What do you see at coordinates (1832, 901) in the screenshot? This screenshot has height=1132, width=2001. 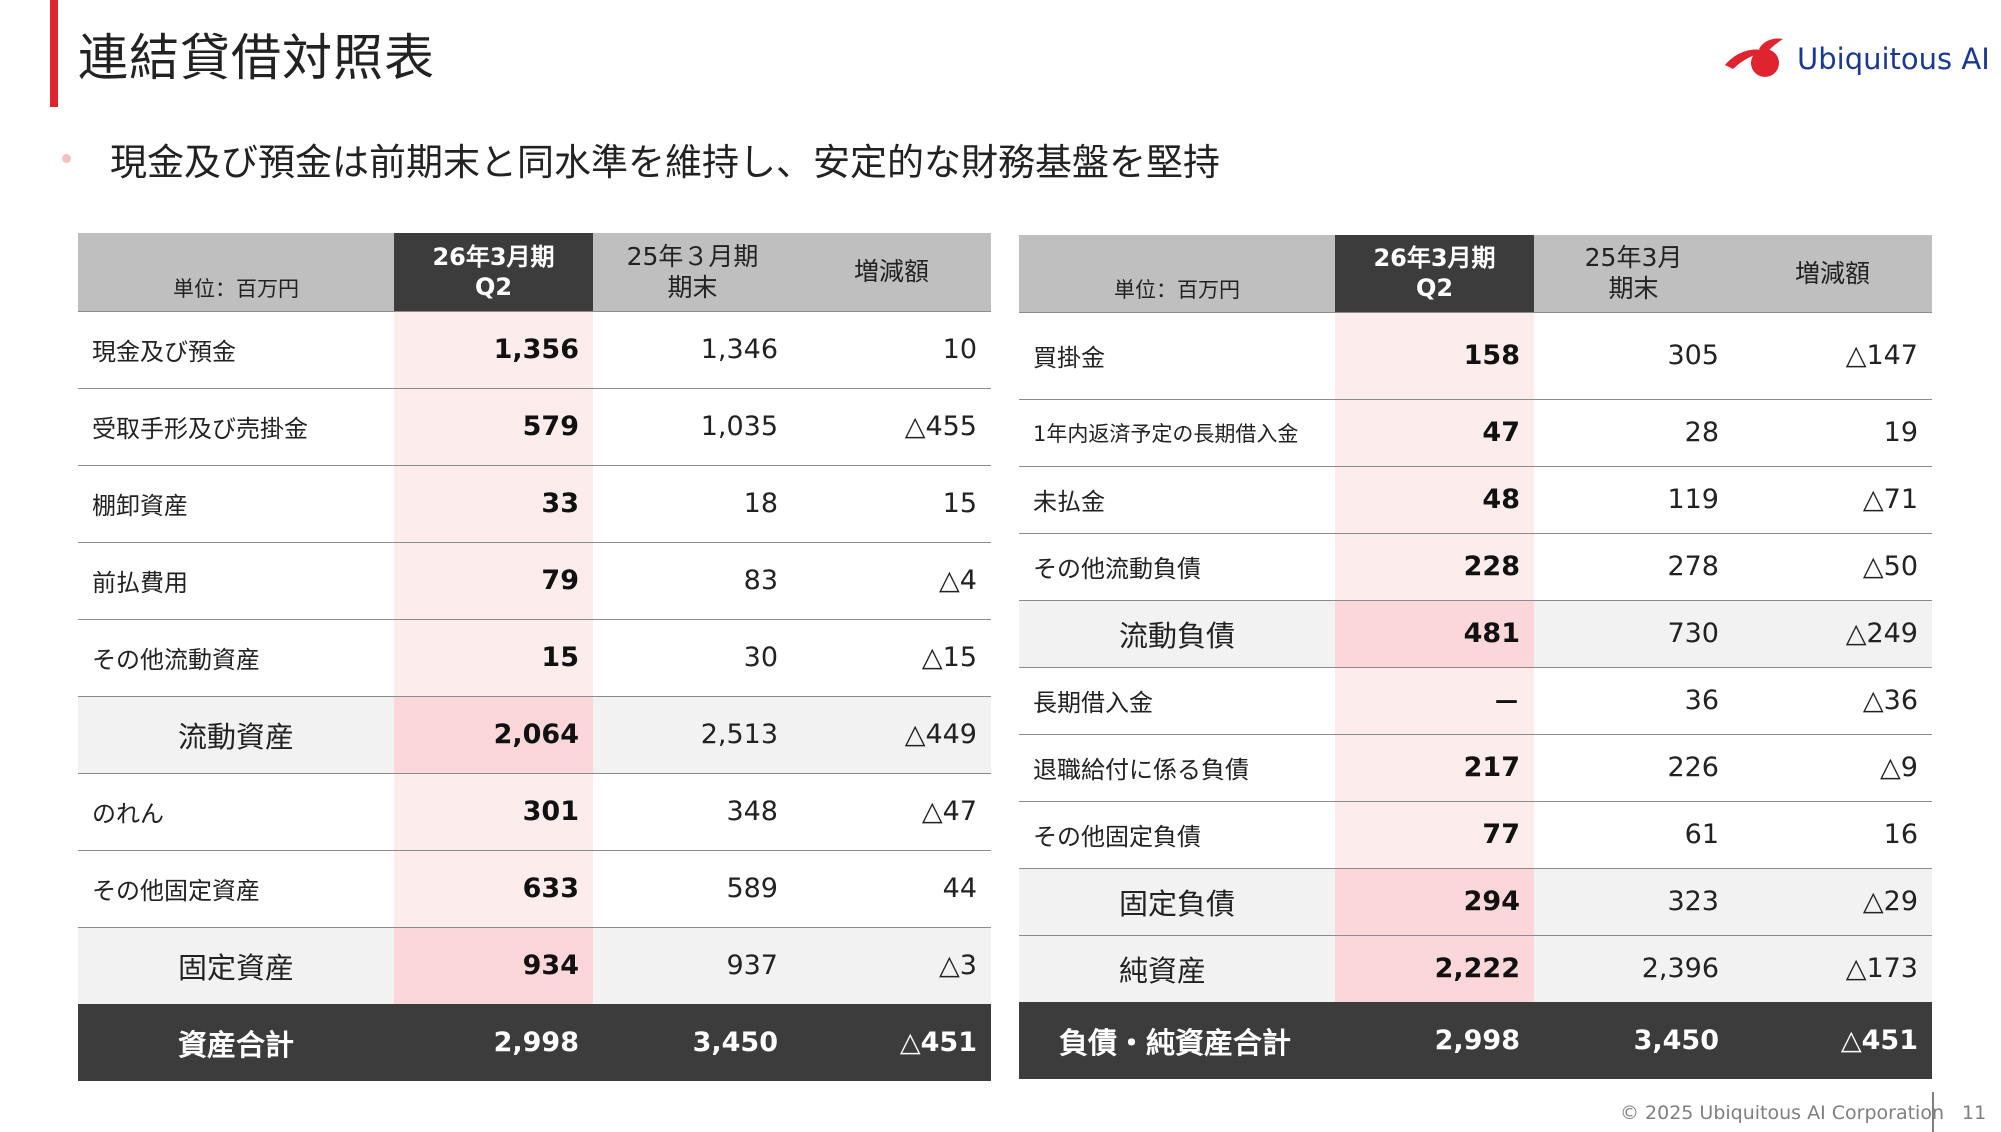 I see `change-value: △29` at bounding box center [1832, 901].